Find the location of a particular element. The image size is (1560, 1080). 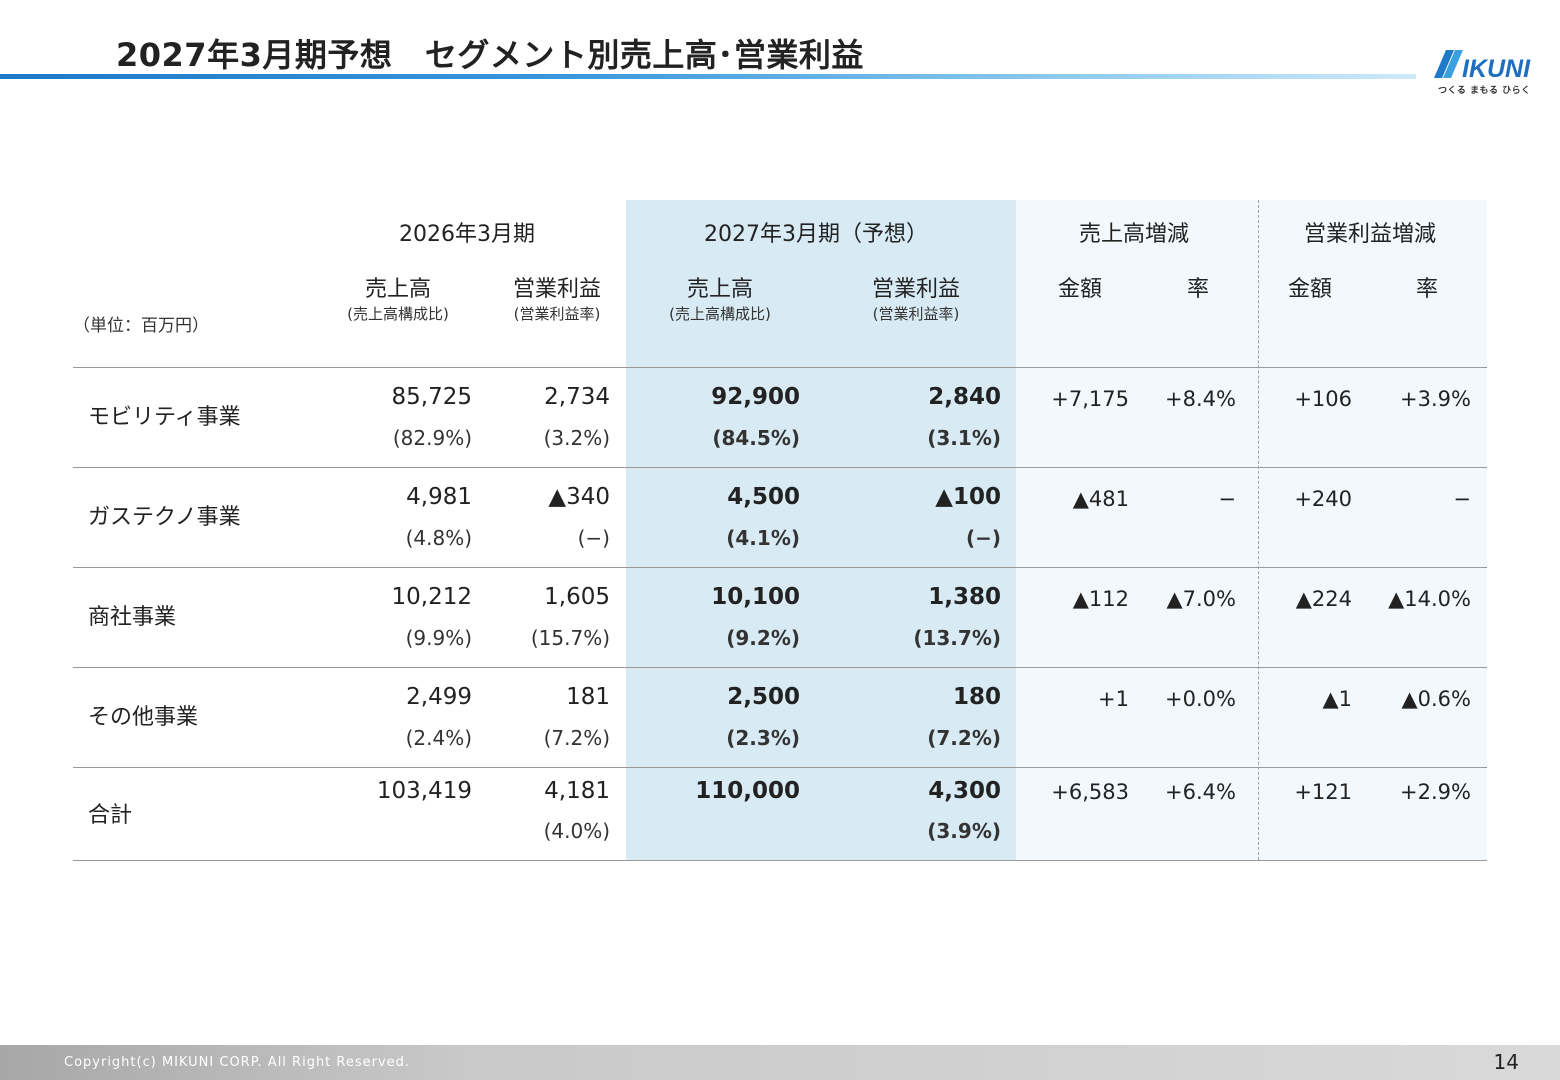

sales-2026: 10,212 is located at coordinates (431, 597).